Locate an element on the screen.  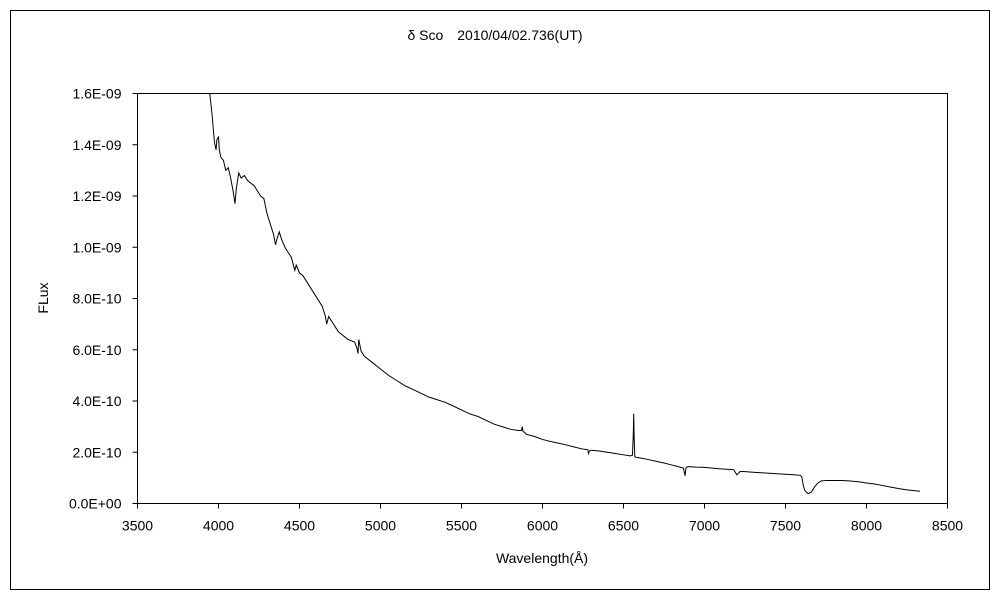
y-tick-label: 6.0E-10 is located at coordinates (96, 350).